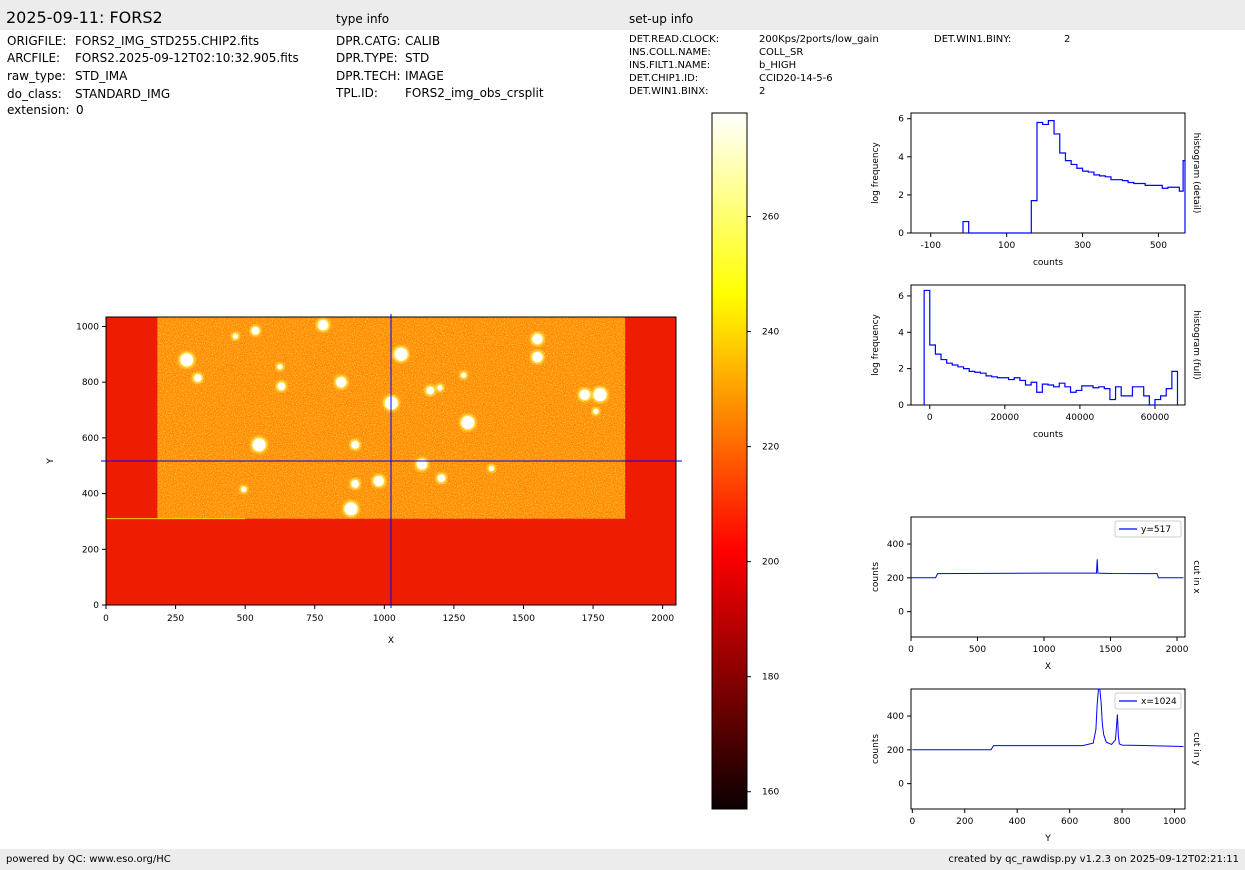 The height and width of the screenshot is (870, 1245). What do you see at coordinates (593, 619) in the screenshot?
I see `x-tick-label: 1750` at bounding box center [593, 619].